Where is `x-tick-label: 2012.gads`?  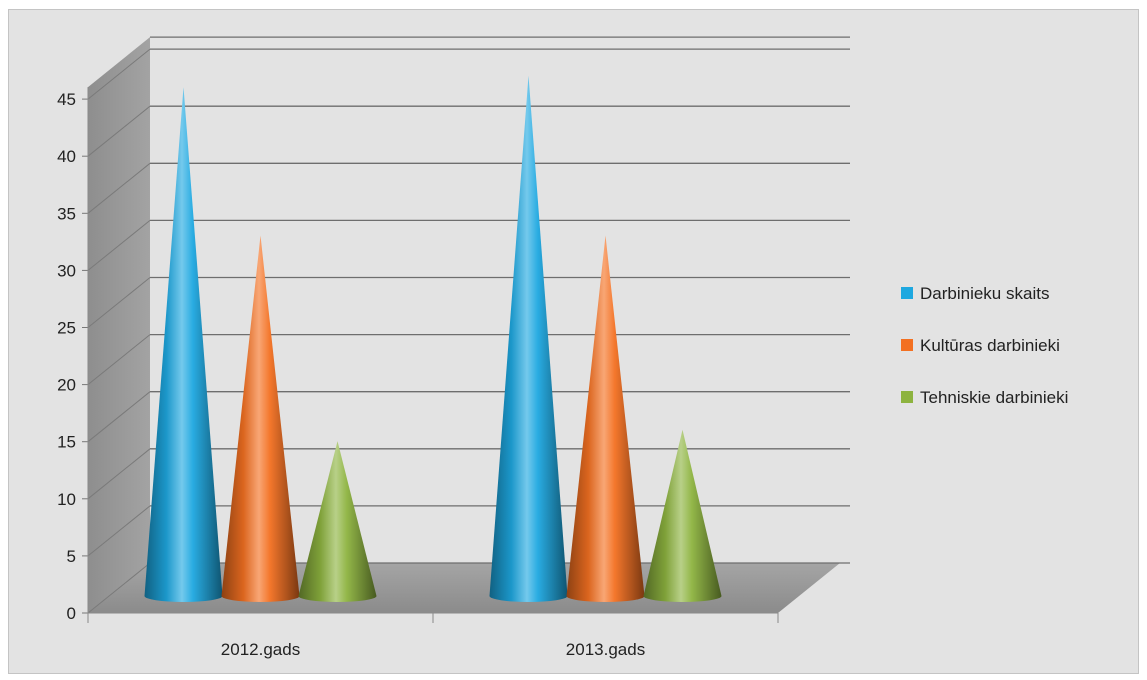
x-tick-label: 2012.gads is located at coordinates (260, 649).